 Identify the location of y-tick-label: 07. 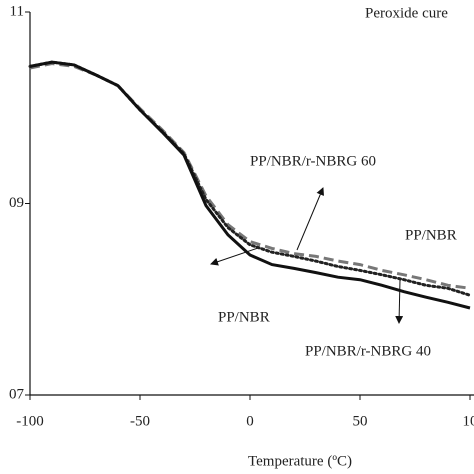
(17, 394).